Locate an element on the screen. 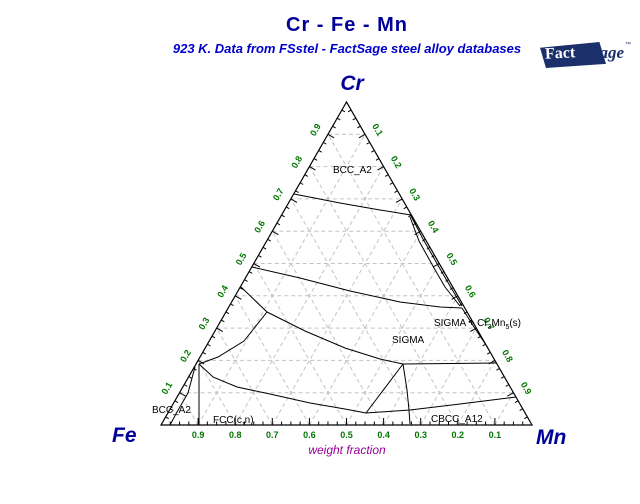 The width and height of the screenshot is (640, 504). phase-boundary-j1-to-left-edge is located at coordinates (233, 338).